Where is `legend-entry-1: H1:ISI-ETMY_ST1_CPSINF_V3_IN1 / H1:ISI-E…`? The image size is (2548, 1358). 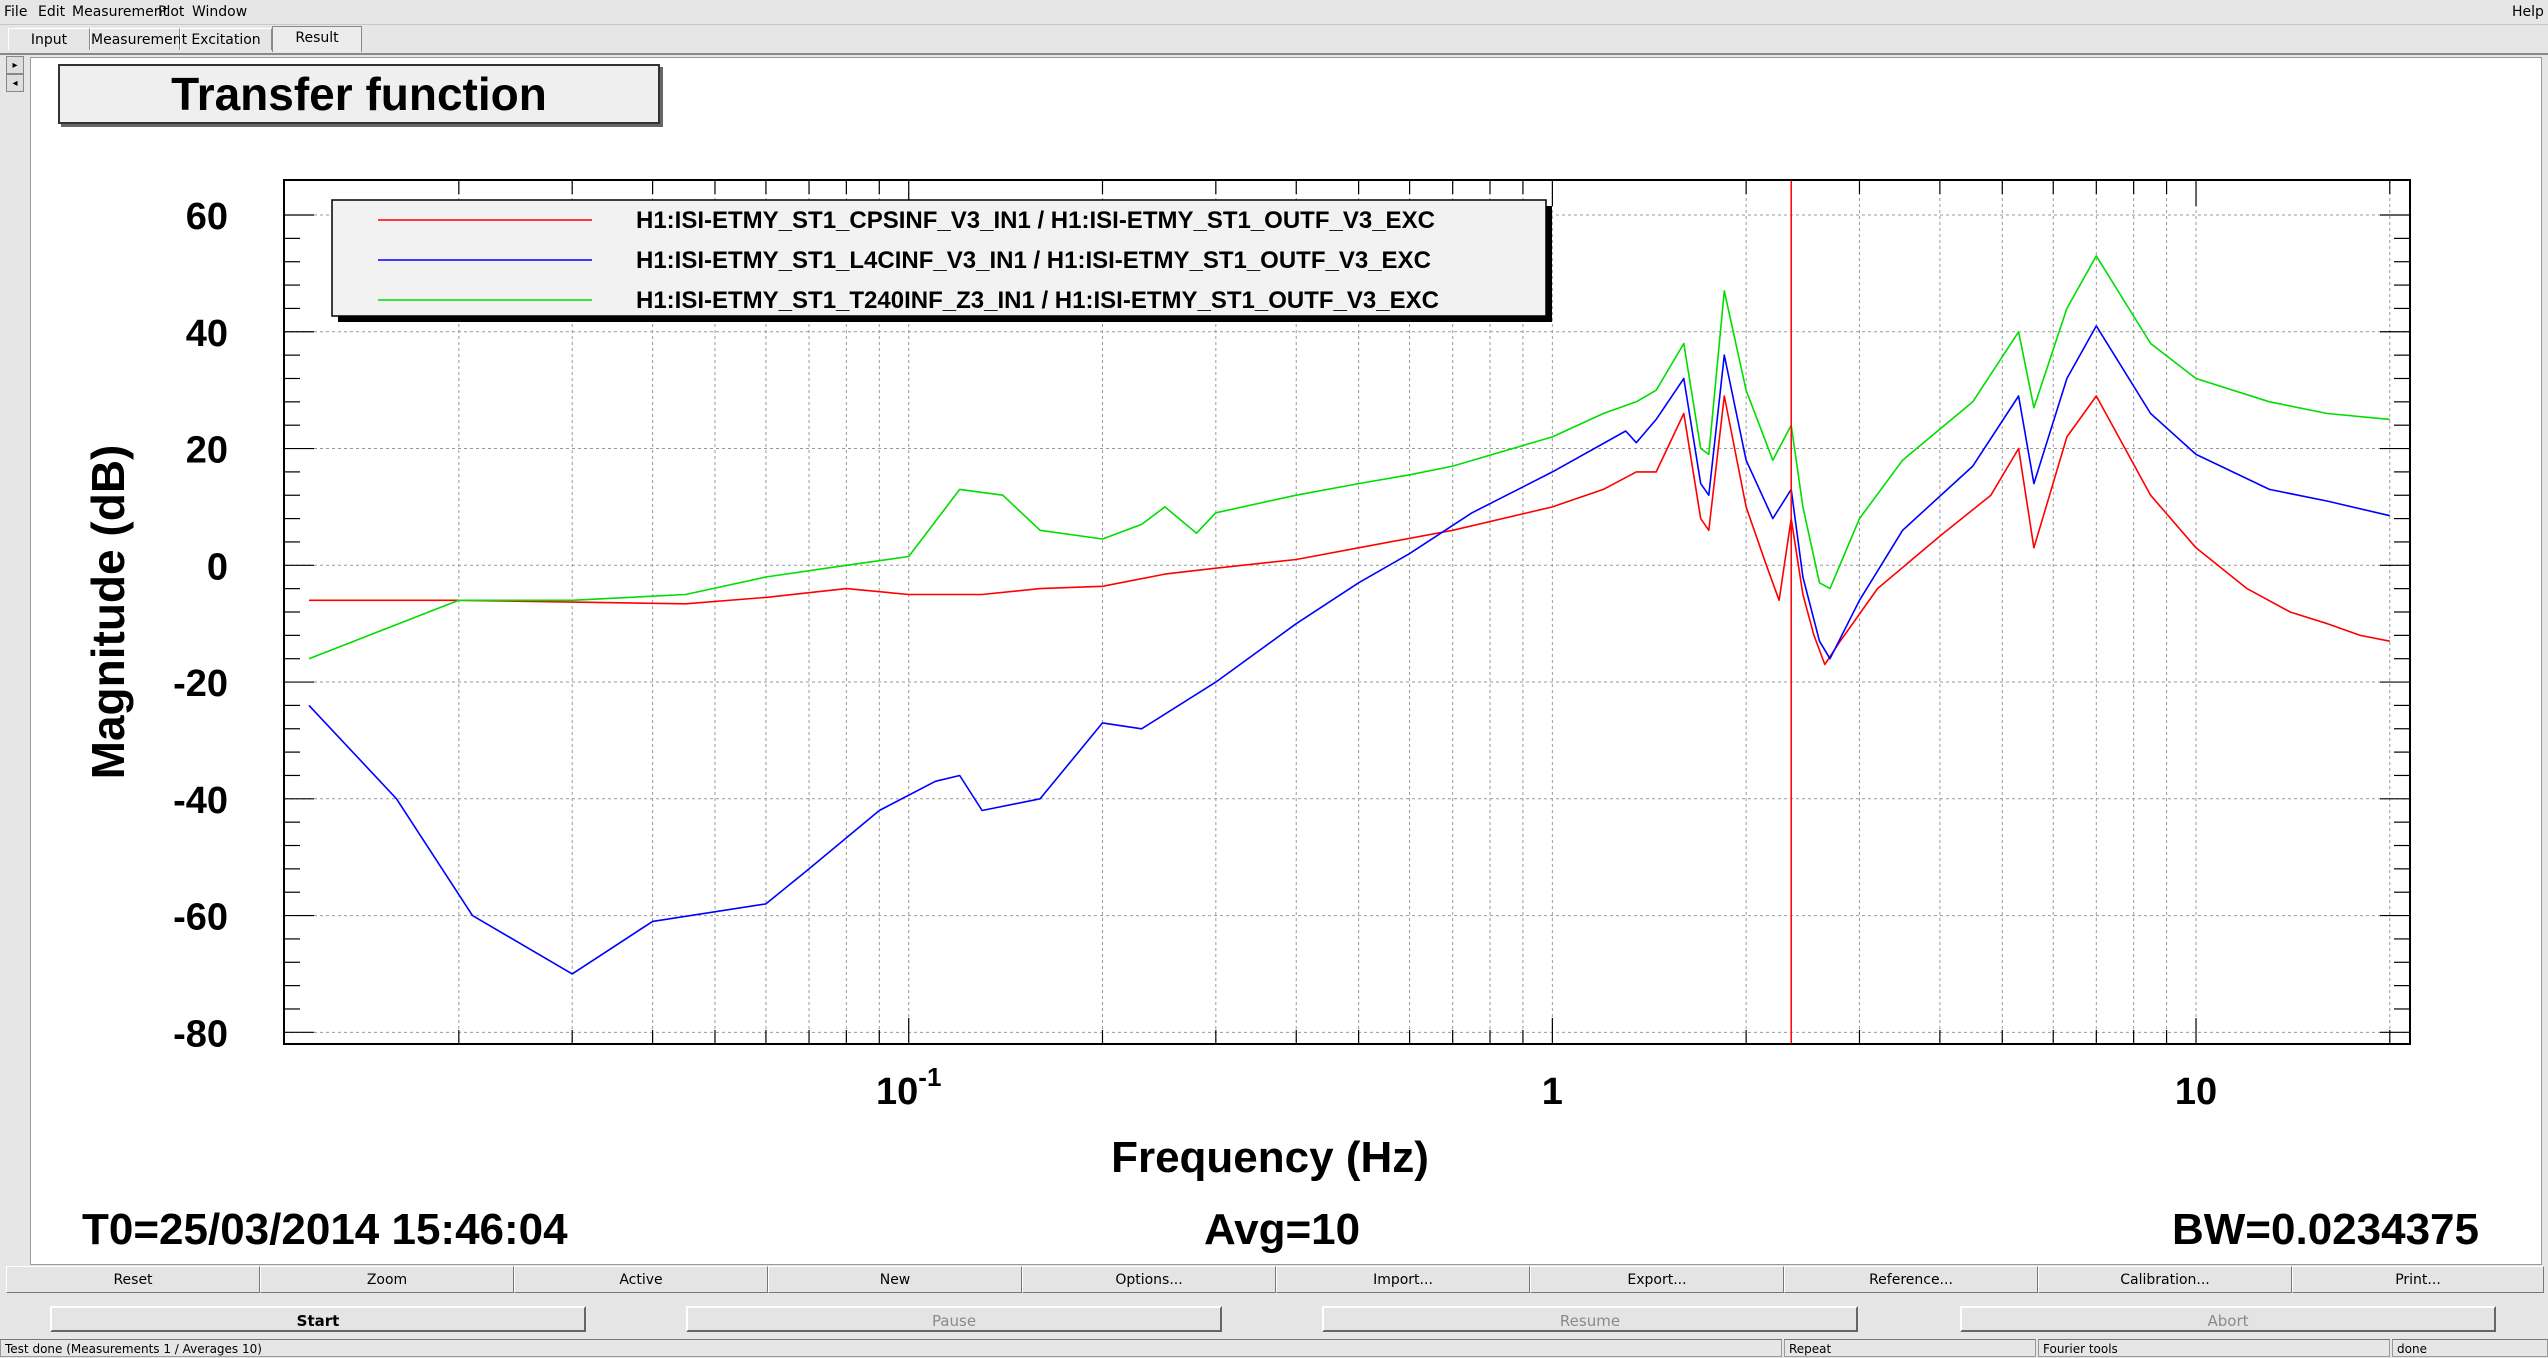
legend-entry-1: H1:ISI-ETMY_ST1_CPSINF_V3_IN1 / H1:ISI-E… is located at coordinates (1035, 220).